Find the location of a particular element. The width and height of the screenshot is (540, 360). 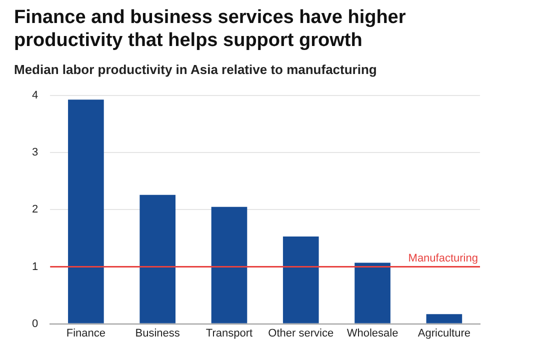

x-tick-label: Agriculture is located at coordinates (444, 333).